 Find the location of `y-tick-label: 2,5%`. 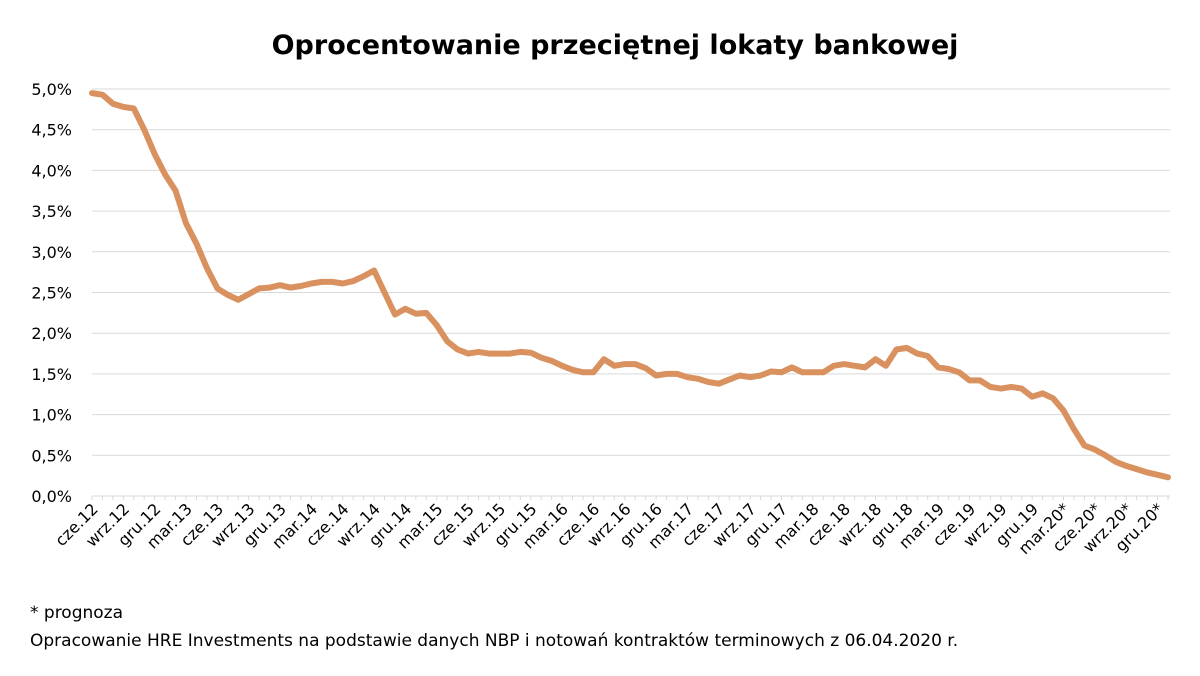

y-tick-label: 2,5% is located at coordinates (51, 293).